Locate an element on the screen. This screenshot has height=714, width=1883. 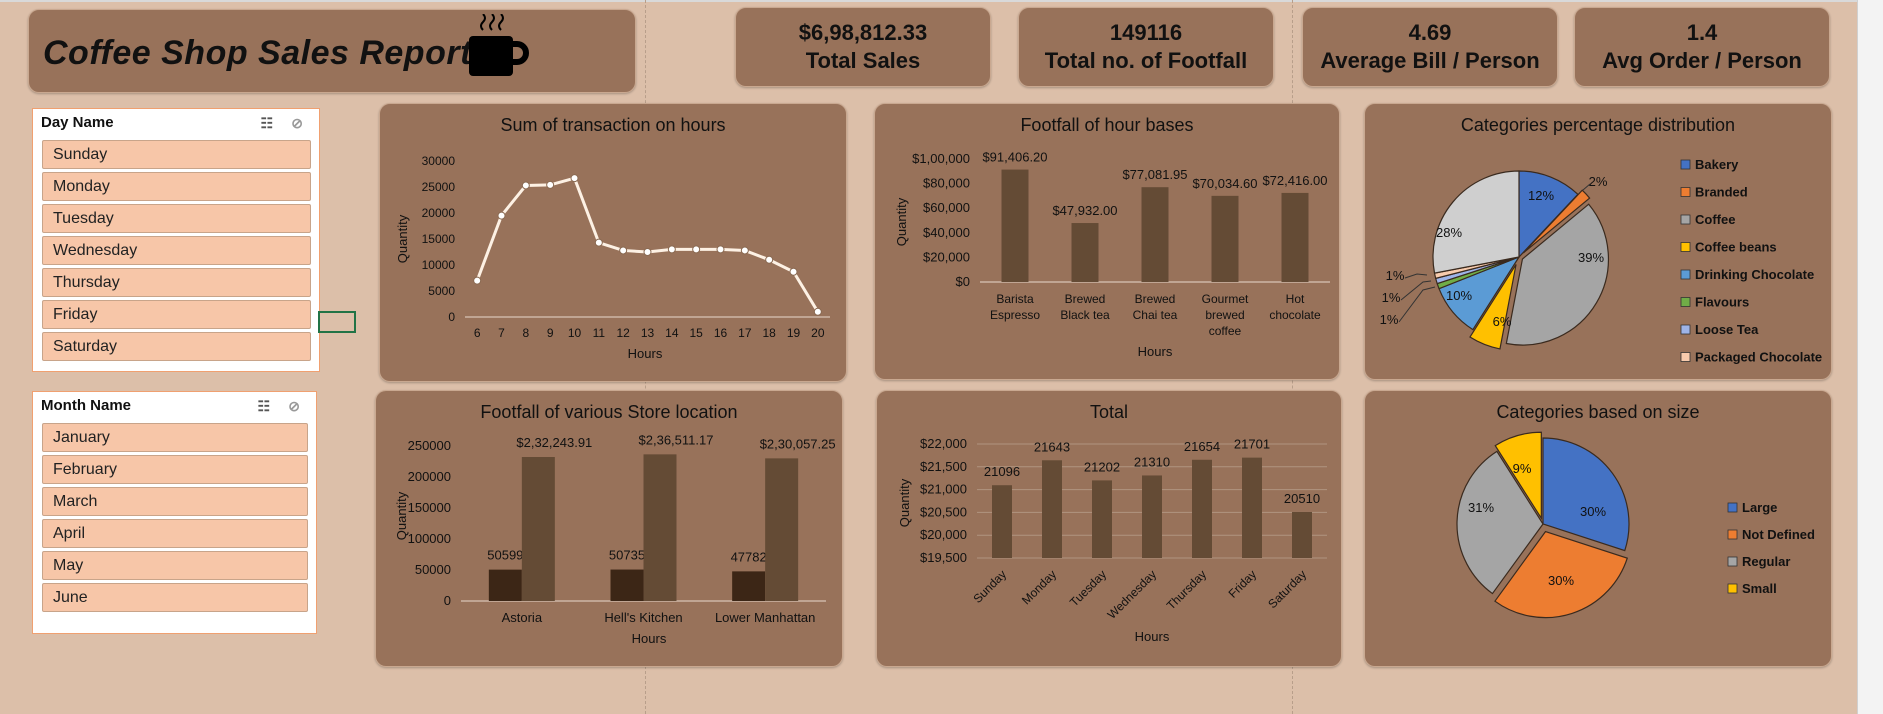
y-tick-label: $21,500 is located at coordinates (943, 466).